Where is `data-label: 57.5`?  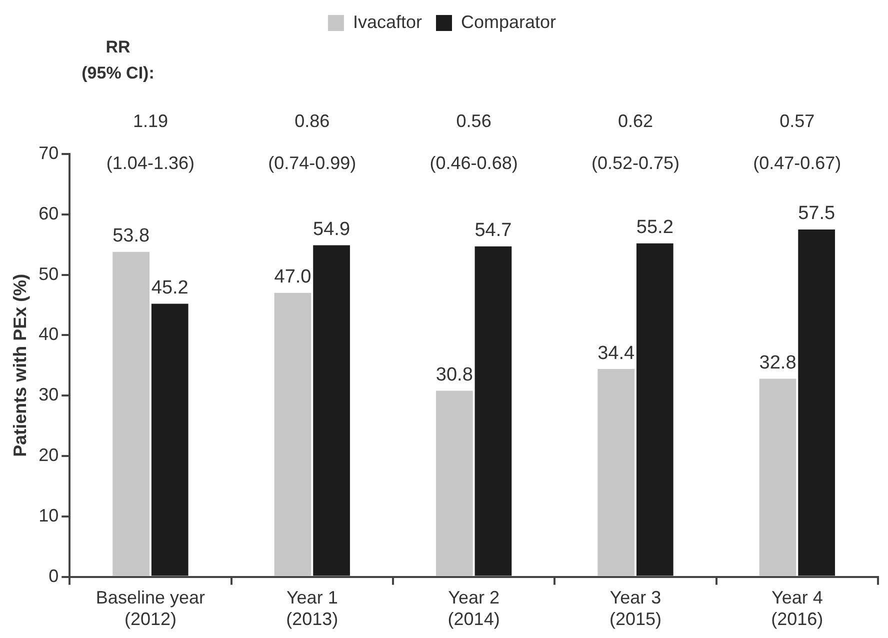 data-label: 57.5 is located at coordinates (817, 213).